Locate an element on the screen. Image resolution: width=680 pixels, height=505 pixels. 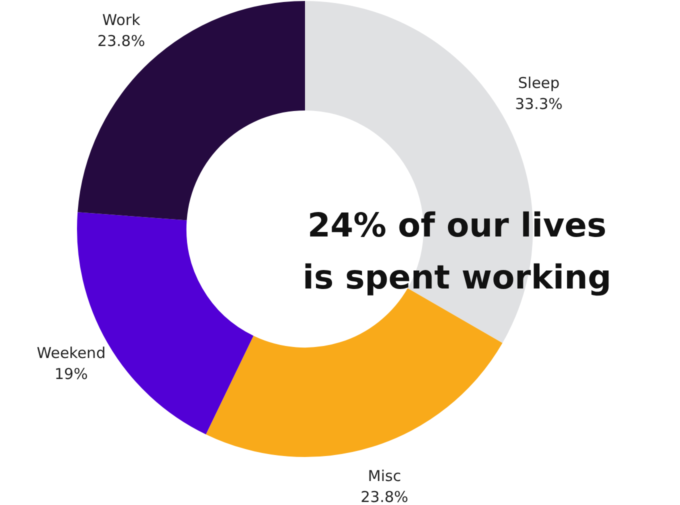
slice-label: Misc is located at coordinates (385, 475).